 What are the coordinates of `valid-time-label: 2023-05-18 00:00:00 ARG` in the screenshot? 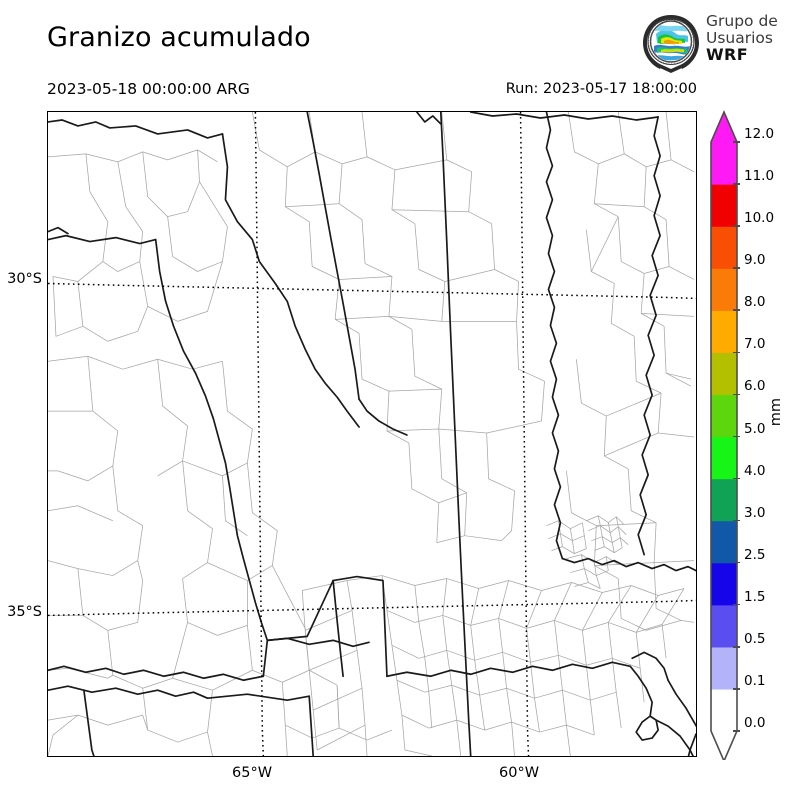 It's located at (148, 89).